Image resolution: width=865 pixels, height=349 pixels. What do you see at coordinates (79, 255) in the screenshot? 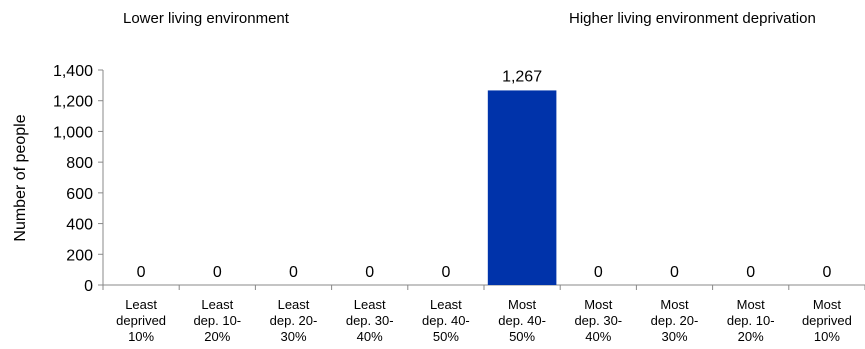
I see `y-tick-label: 200` at bounding box center [79, 255].